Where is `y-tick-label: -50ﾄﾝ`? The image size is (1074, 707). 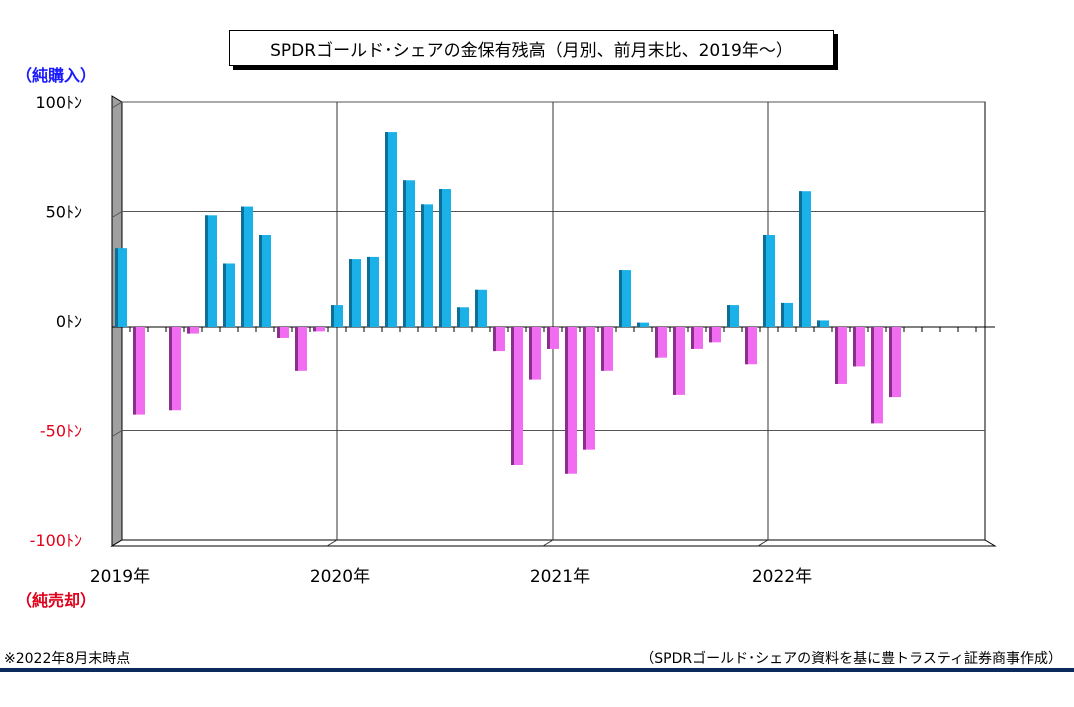 y-tick-label: -50ﾄﾝ is located at coordinates (61, 431).